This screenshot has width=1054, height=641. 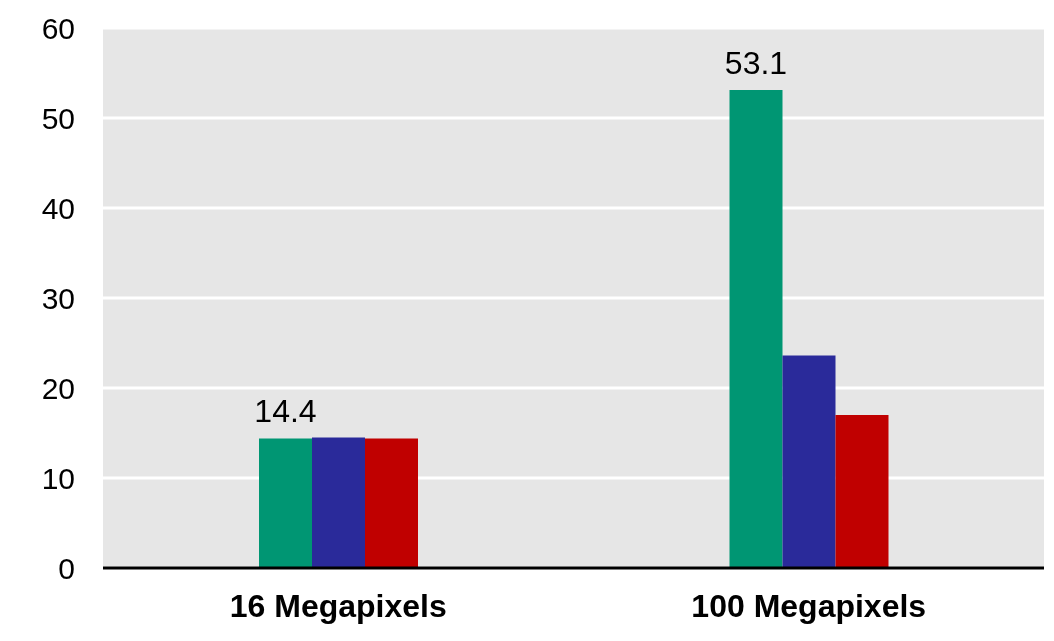 I want to click on data-label: 53.1, so click(x=756, y=63).